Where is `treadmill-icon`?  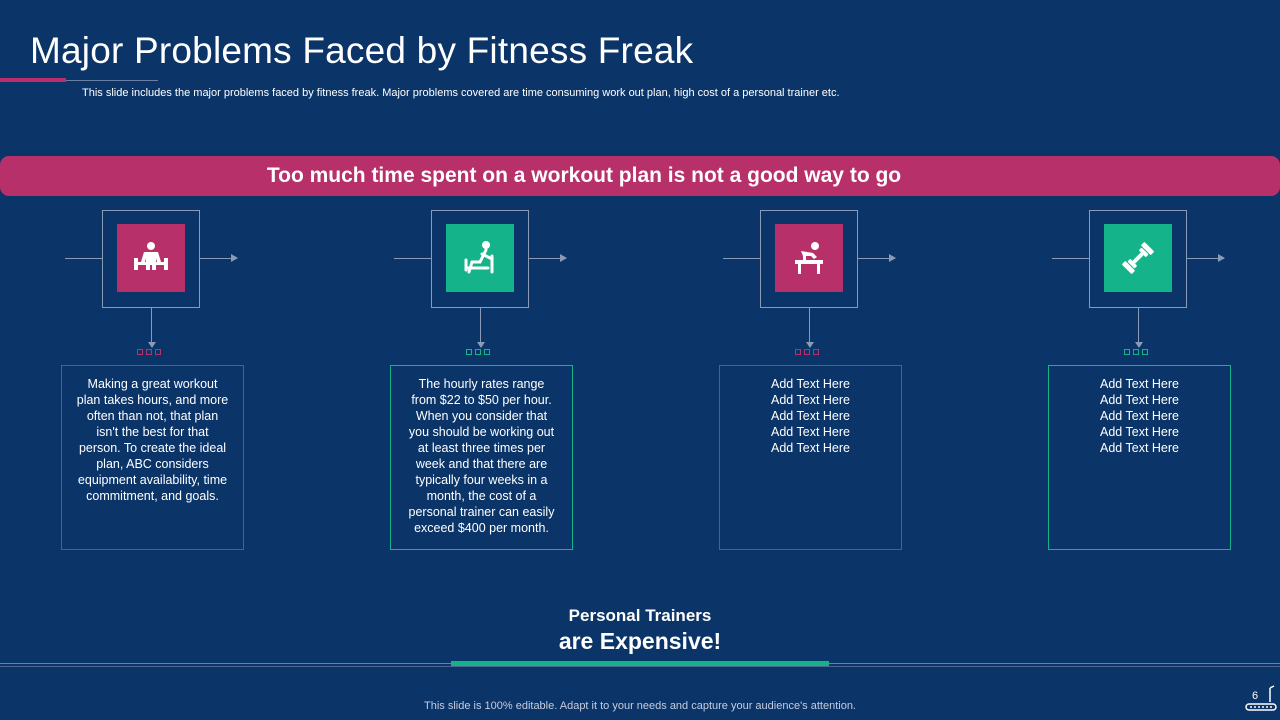 treadmill-icon is located at coordinates (1261, 698).